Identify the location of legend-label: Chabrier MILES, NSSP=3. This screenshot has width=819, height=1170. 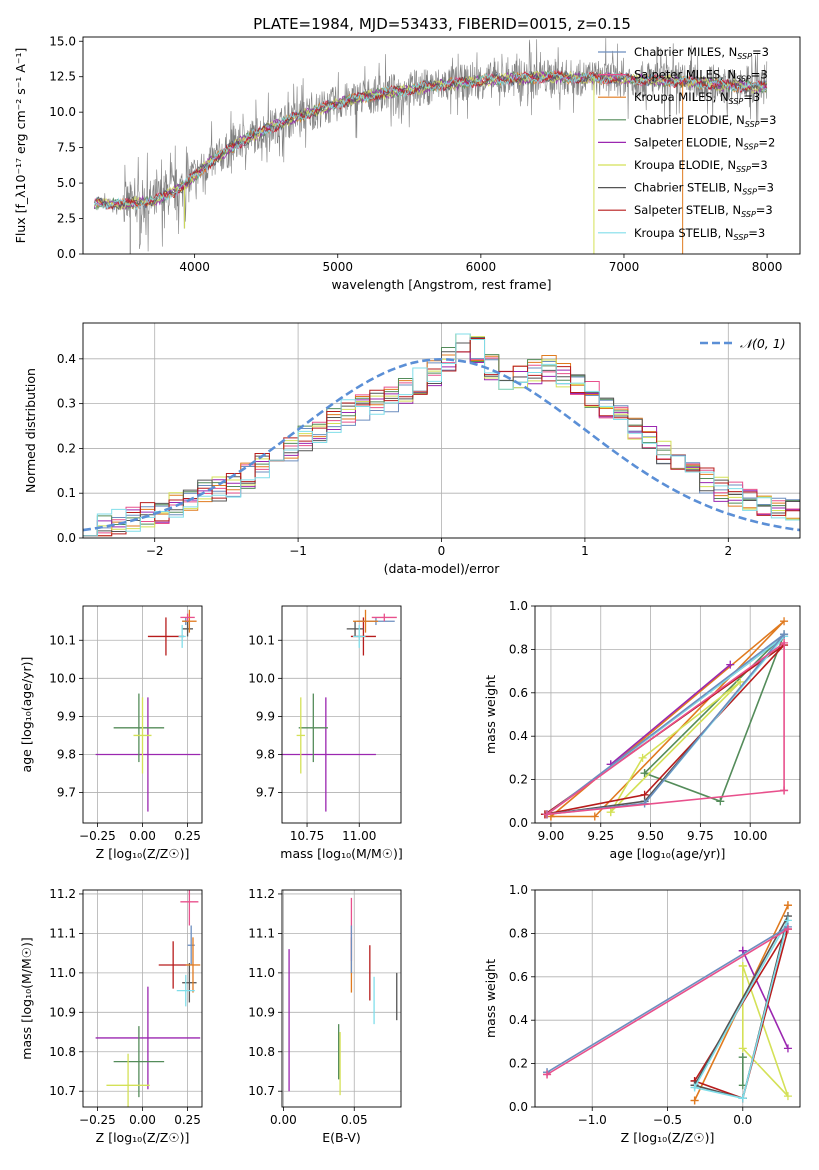
(701, 53).